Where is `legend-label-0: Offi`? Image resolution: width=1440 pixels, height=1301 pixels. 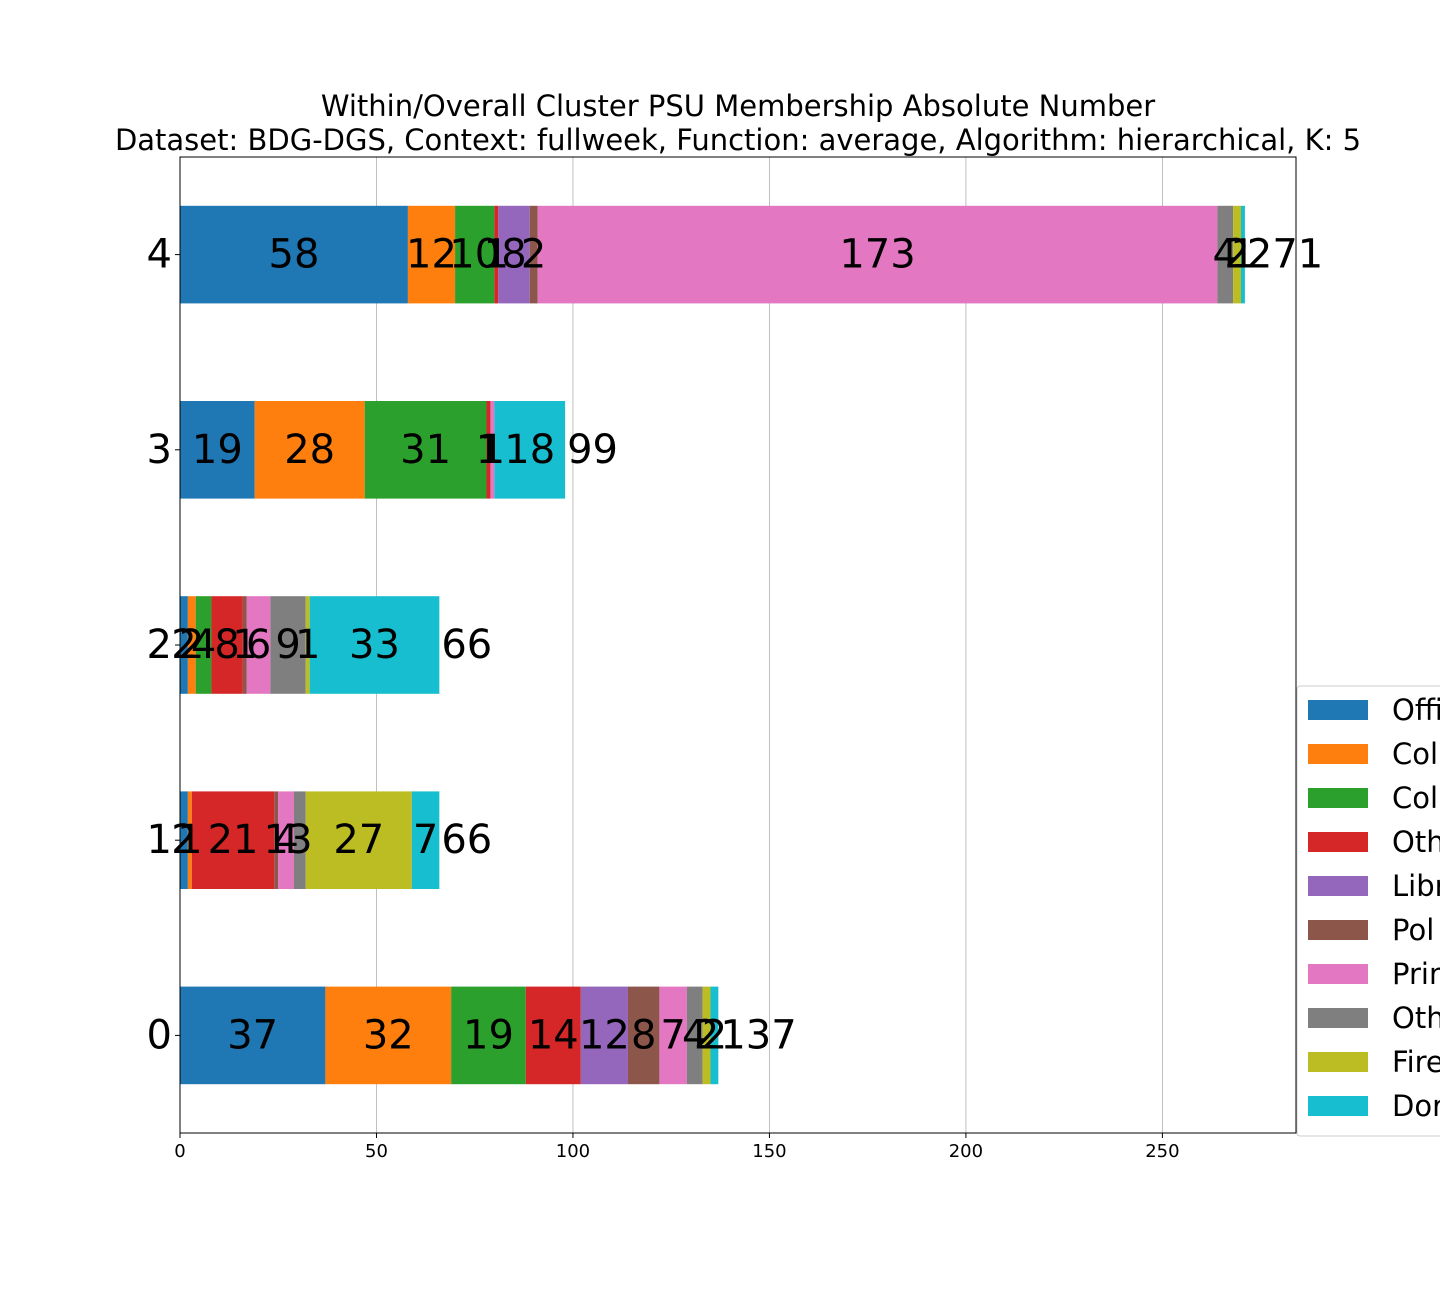 legend-label-0: Offi is located at coordinates (1416, 710).